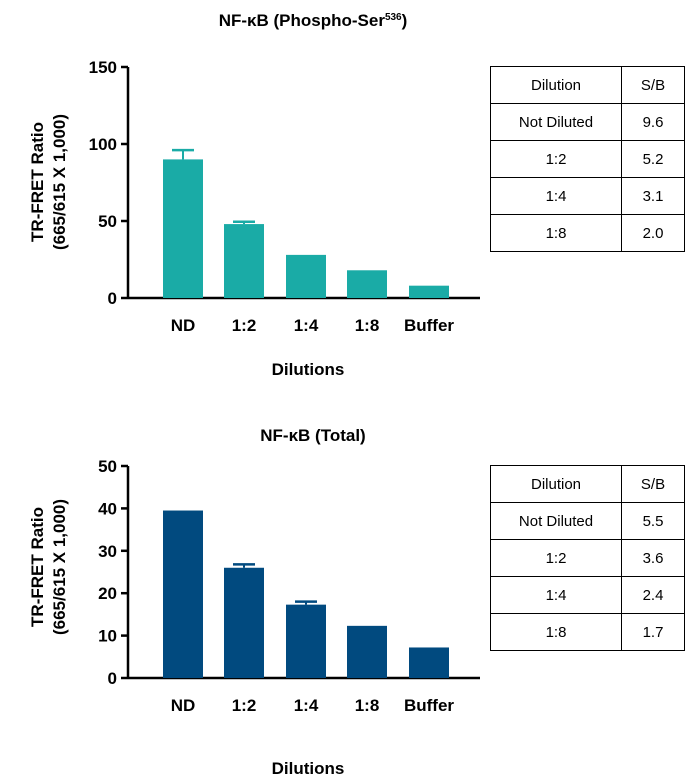  What do you see at coordinates (107, 636) in the screenshot?
I see `y-tick-label: 10` at bounding box center [107, 636].